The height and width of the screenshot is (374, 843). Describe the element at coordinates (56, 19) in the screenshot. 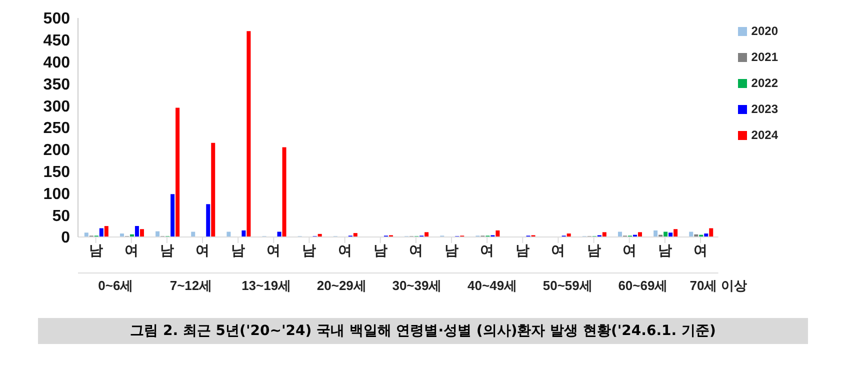

I see `y-tick-label: 500` at that location.